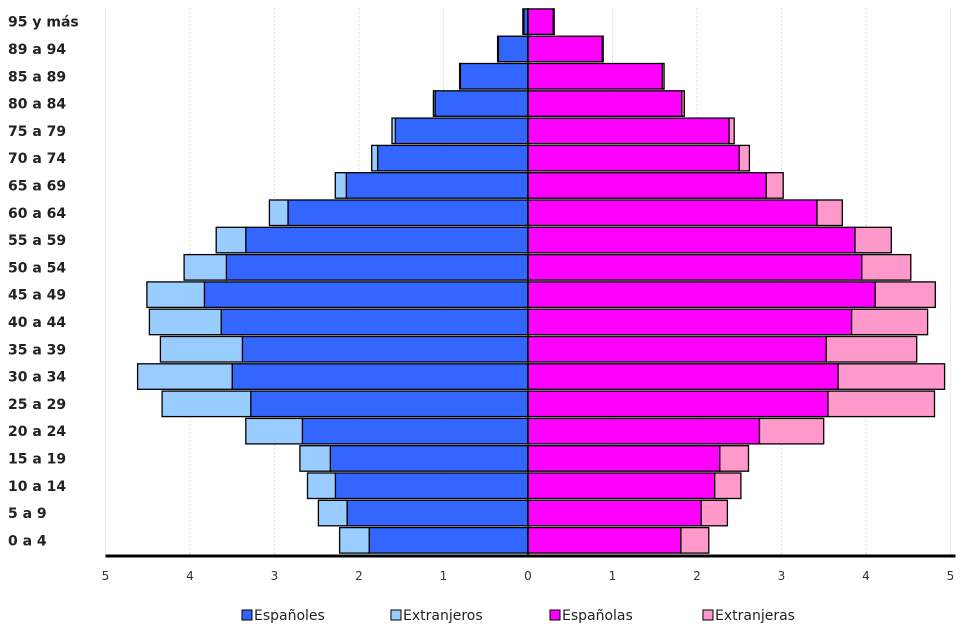 The image size is (961, 628). I want to click on age-label: 20 a 24, so click(37, 432).